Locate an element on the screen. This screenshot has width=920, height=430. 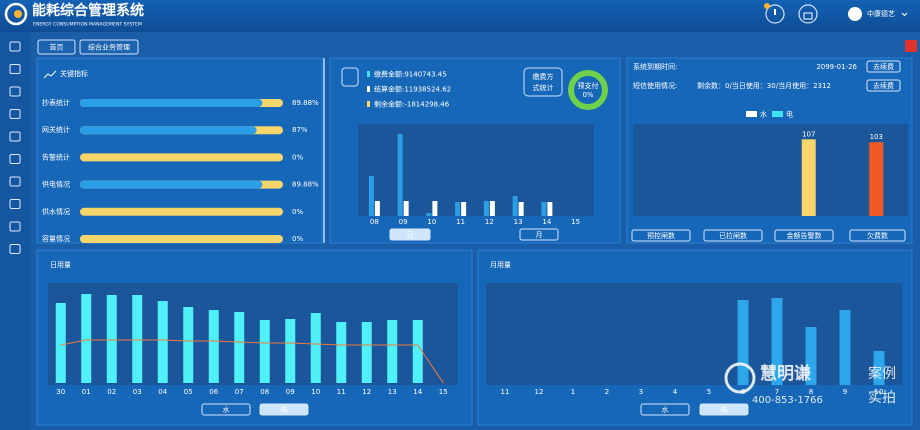
x-tick-label: 8 is located at coordinates (811, 392).